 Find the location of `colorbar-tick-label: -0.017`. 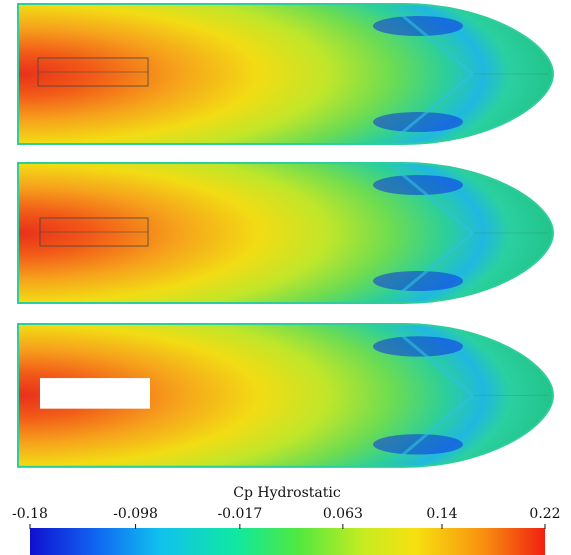

colorbar-tick-label: -0.017 is located at coordinates (239, 514).